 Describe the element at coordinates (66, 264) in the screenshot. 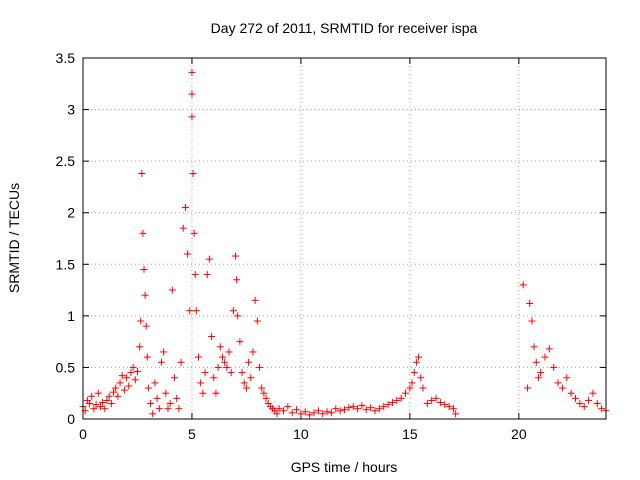

I see `y-tick-label: 1.5` at that location.